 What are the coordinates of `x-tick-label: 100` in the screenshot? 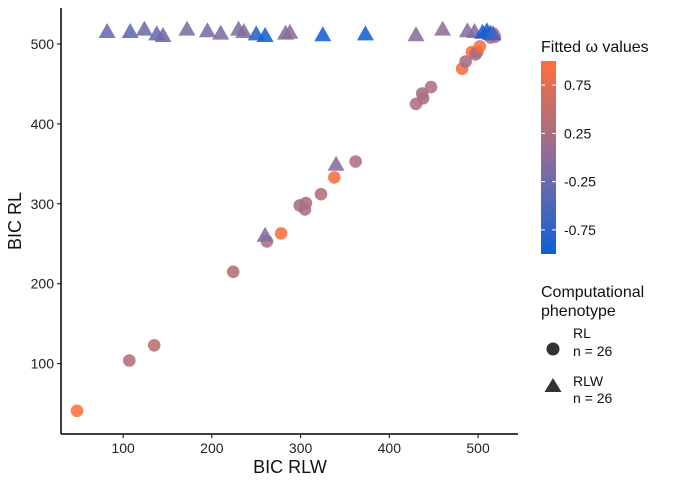 It's located at (123, 448).